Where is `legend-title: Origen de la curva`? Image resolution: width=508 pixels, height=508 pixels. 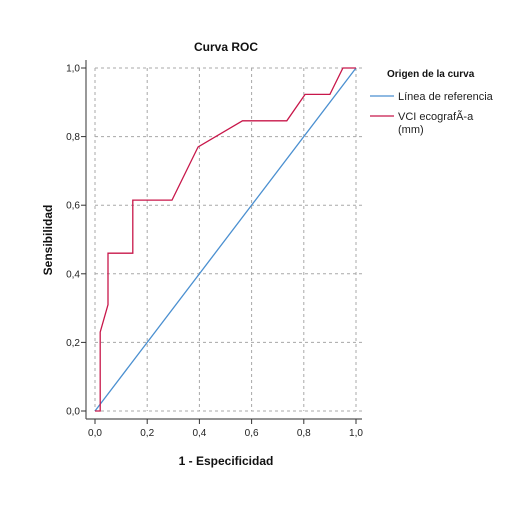 legend-title: Origen de la curva is located at coordinates (431, 74).